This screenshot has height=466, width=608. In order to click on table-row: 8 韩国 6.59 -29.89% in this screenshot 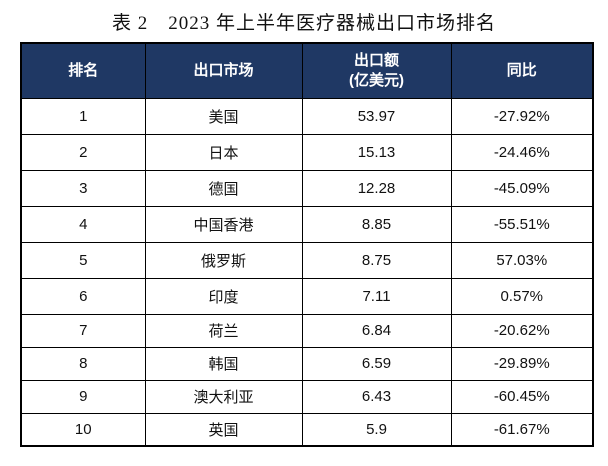, I will do `click(307, 363)`.